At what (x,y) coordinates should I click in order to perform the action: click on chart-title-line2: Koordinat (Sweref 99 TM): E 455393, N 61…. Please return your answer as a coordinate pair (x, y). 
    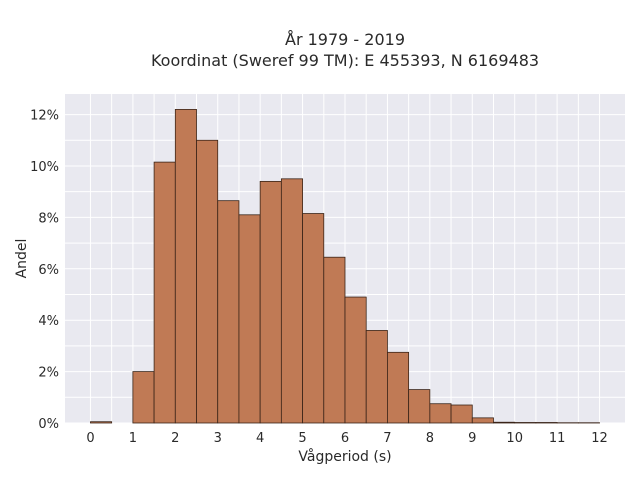
    Looking at the image, I should click on (345, 60).